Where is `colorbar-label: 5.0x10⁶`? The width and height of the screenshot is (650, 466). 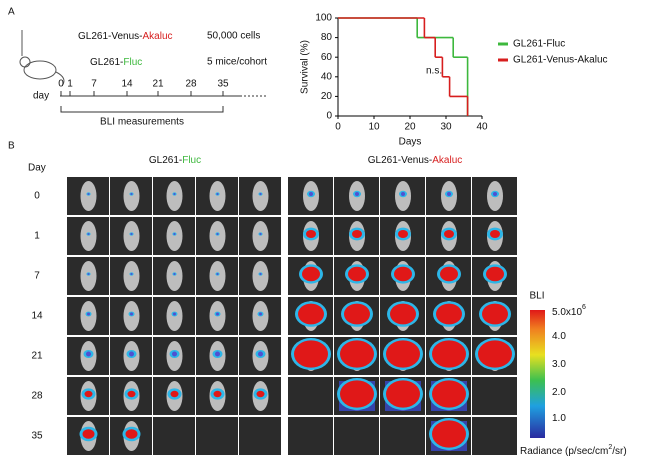 colorbar-label: 5.0x10⁶ is located at coordinates (569, 311).